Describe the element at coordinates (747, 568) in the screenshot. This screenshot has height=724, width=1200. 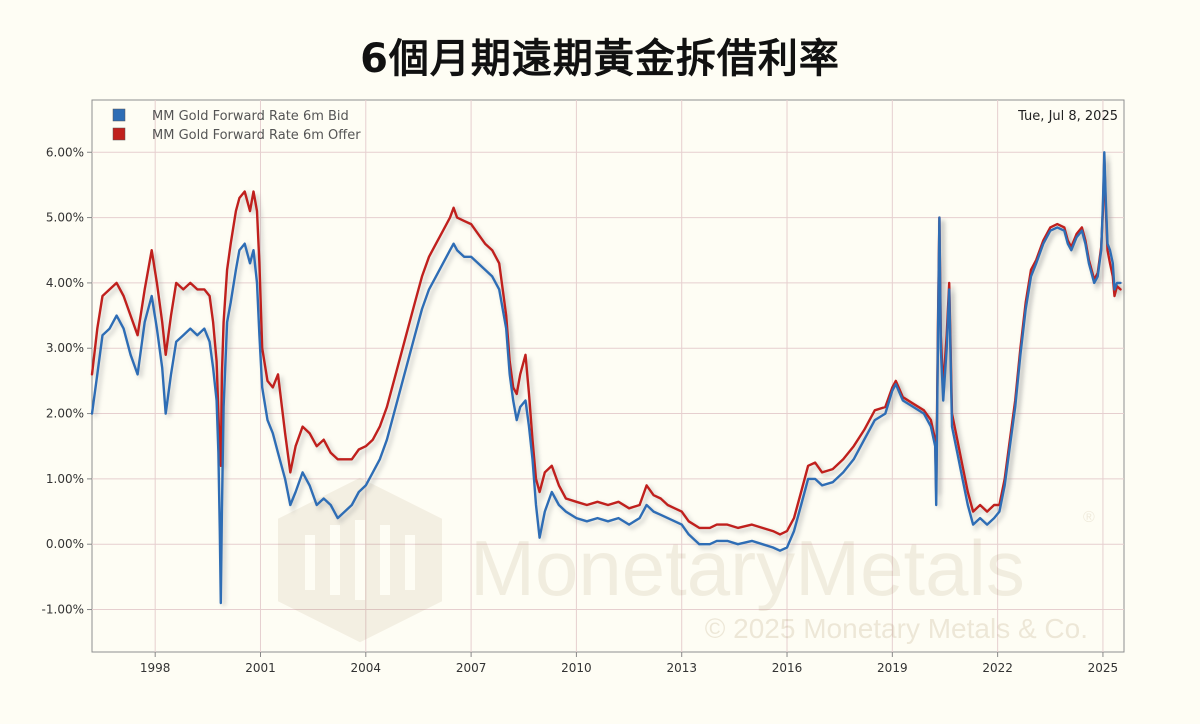
I see `watermark-text: MonetaryMetals` at that location.